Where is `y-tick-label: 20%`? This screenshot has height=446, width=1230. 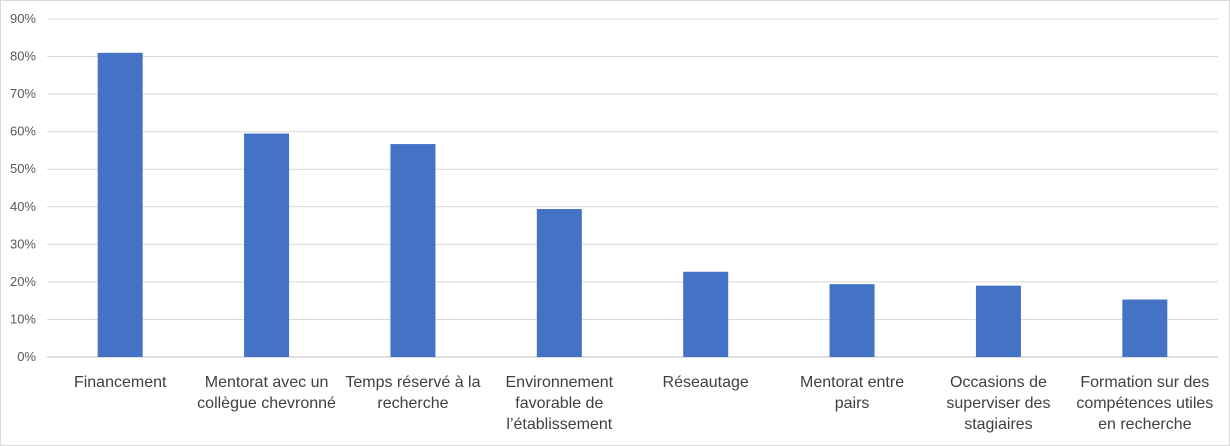 y-tick-label: 20% is located at coordinates (23, 281).